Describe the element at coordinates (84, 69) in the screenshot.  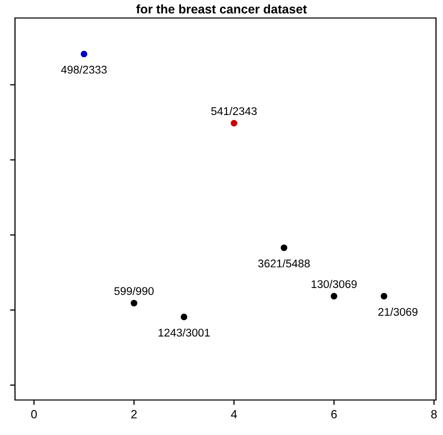
I see `annotation: 498/2333` at that location.